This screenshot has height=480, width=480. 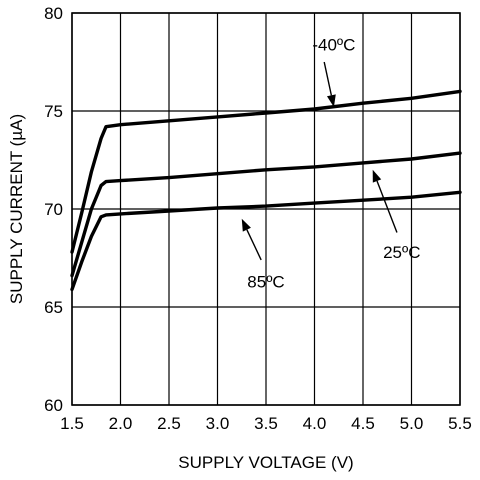 What do you see at coordinates (265, 282) in the screenshot?
I see `annotation-label: 85ºC` at bounding box center [265, 282].